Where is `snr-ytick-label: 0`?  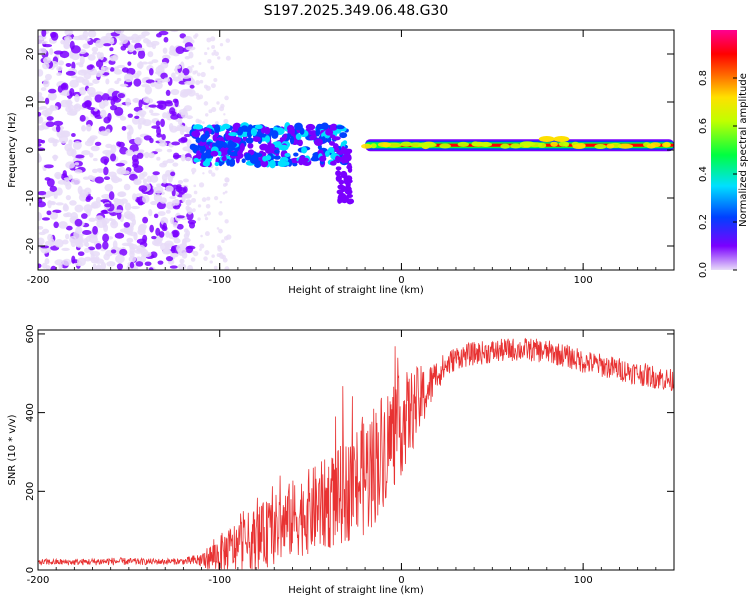 snr-ytick-label: 0 is located at coordinates (30, 570).